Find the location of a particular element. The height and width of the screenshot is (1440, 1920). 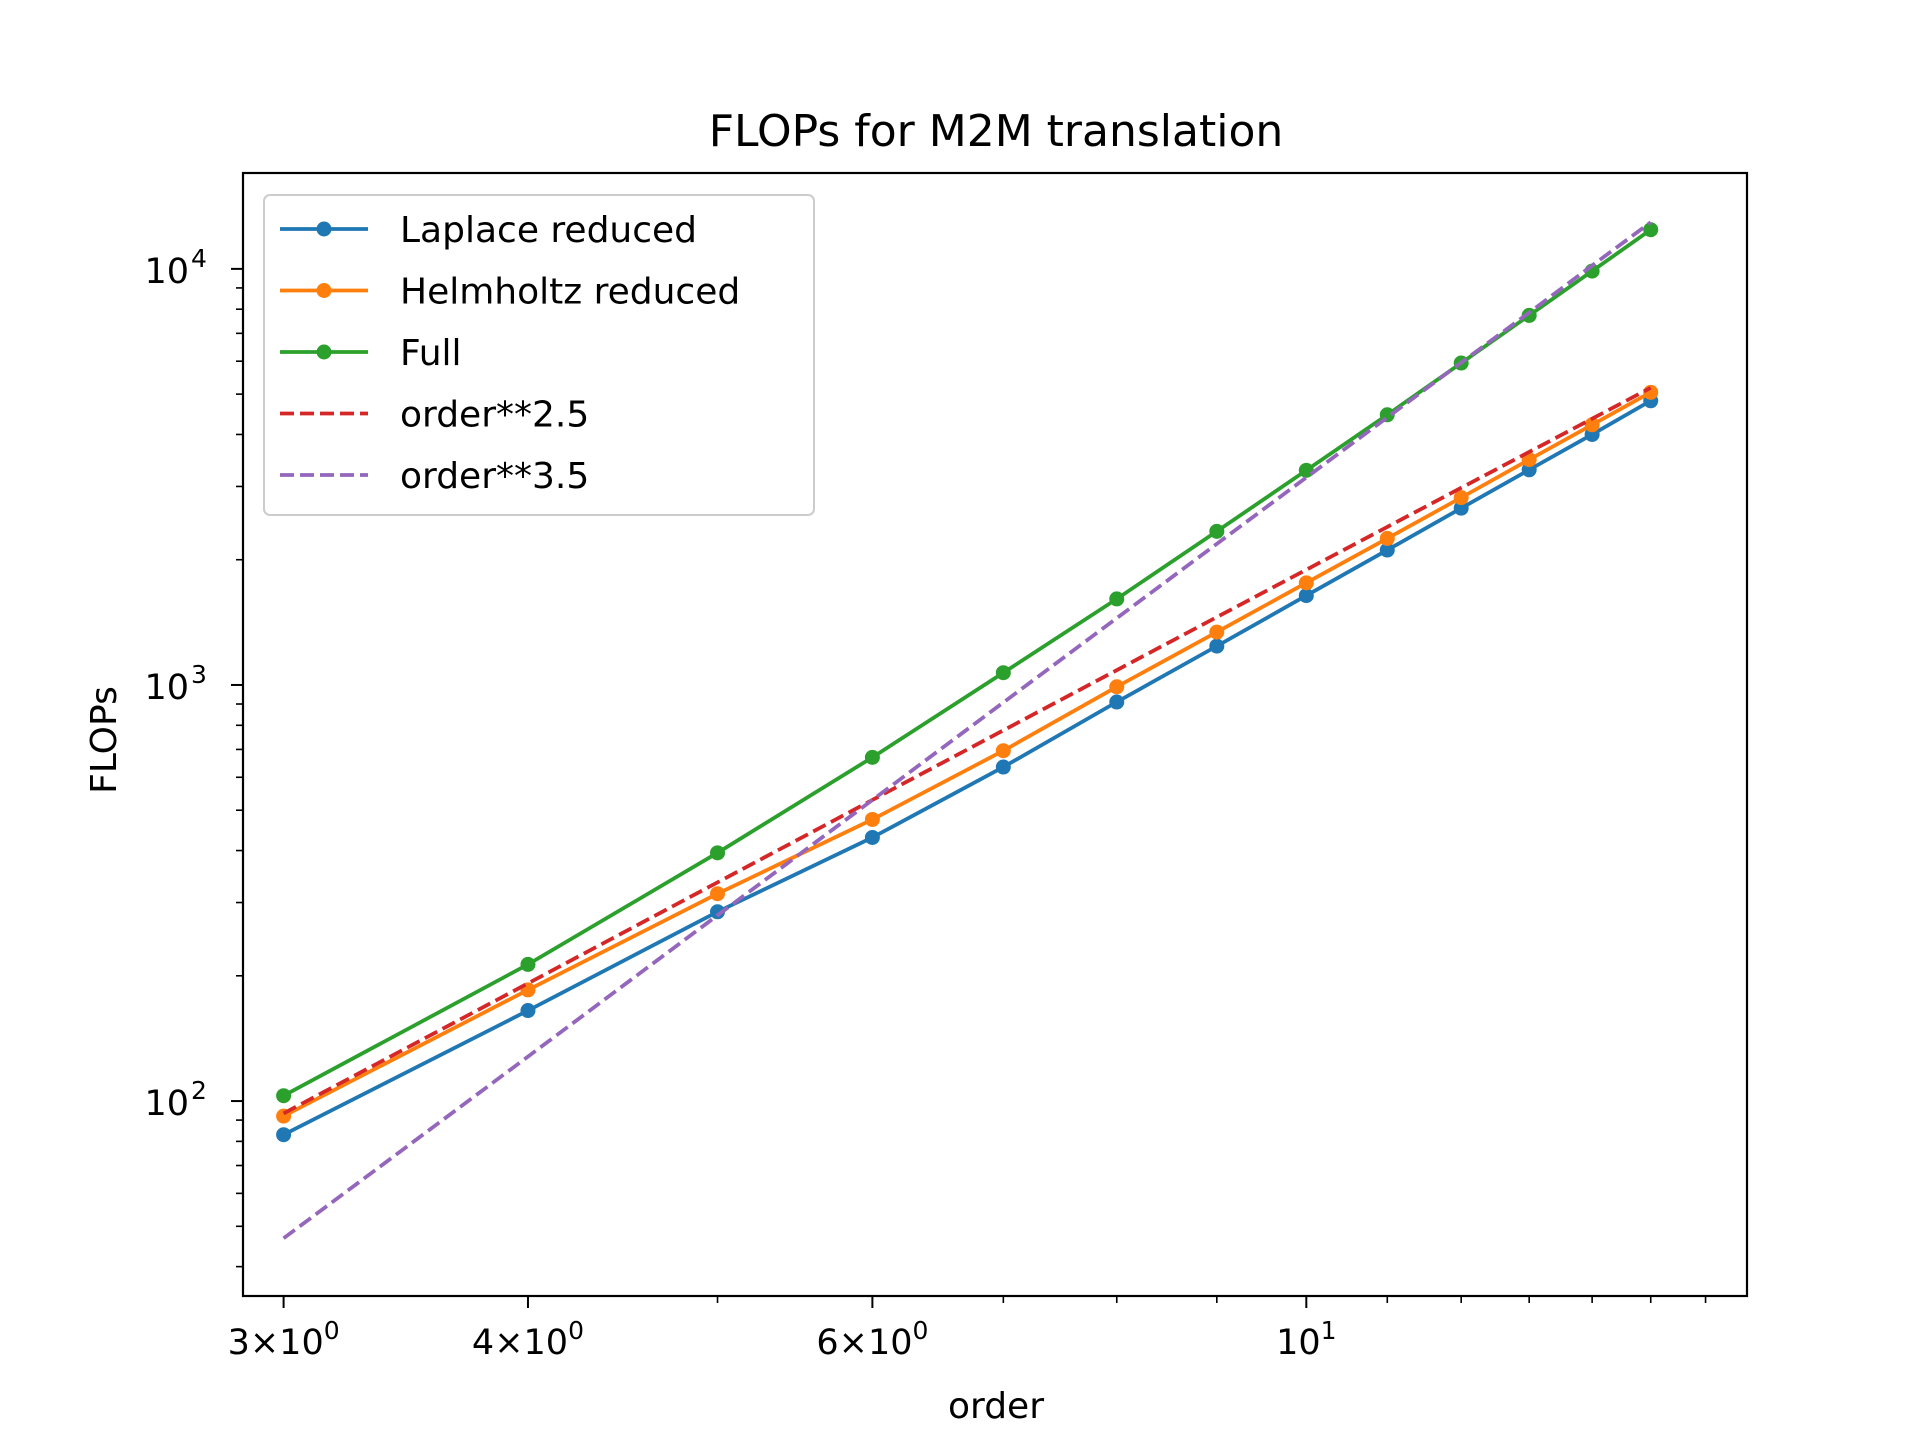

x-axis-label: order is located at coordinates (996, 1406).